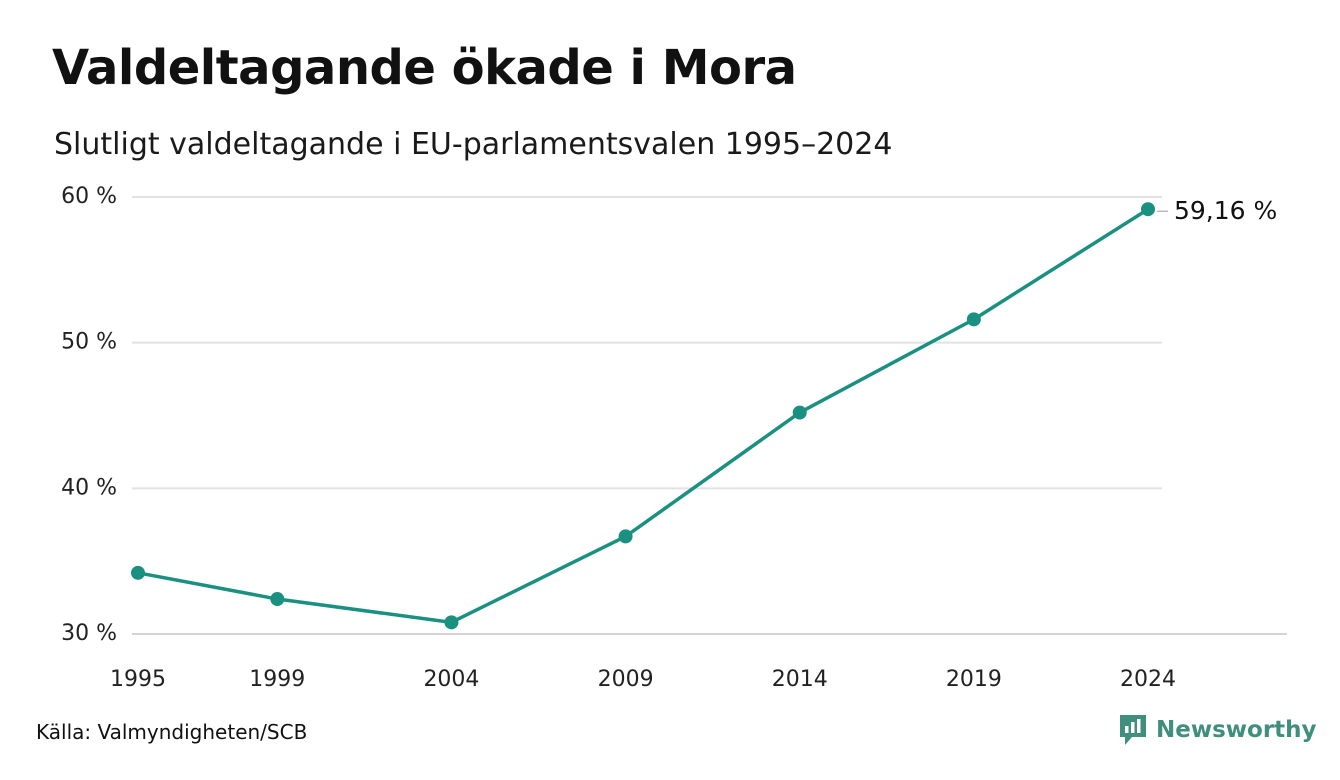 The image size is (1340, 780). I want to click on y-tick-label: 60 %, so click(89, 196).